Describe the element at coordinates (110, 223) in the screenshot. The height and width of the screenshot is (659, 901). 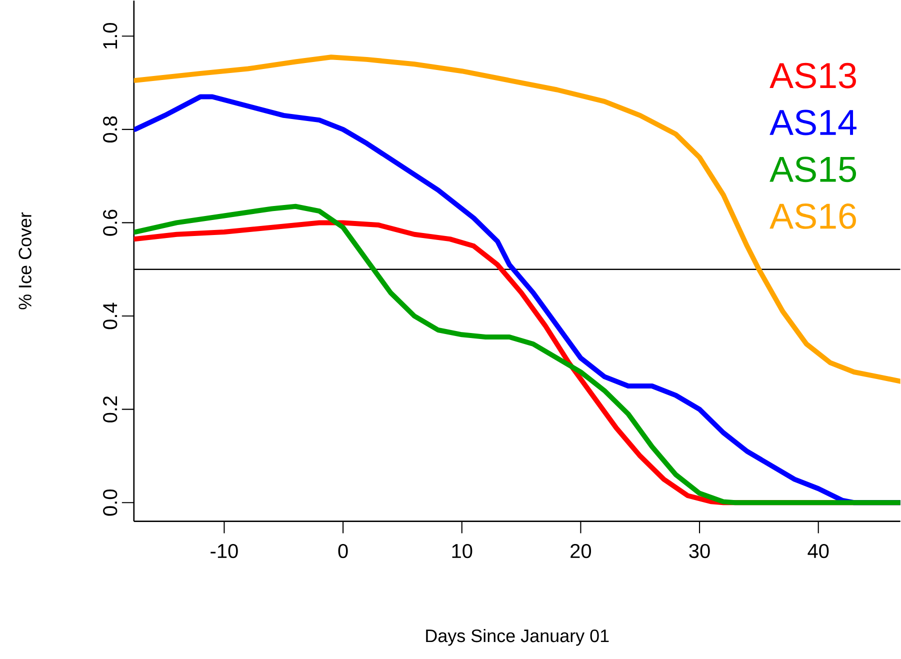
I see `y-tick-label: 0.6` at that location.